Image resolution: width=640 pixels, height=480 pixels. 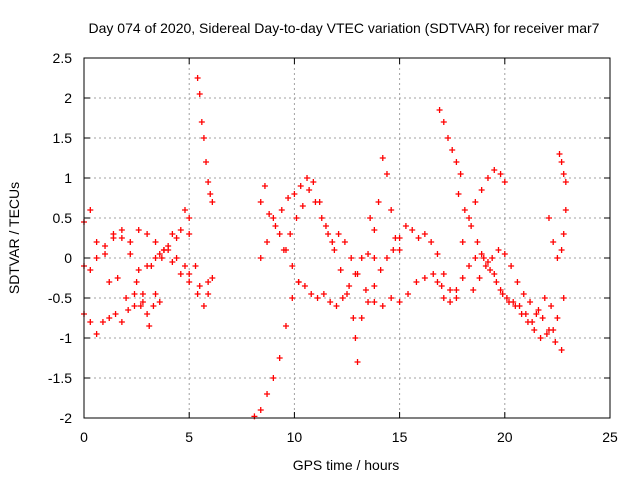 What do you see at coordinates (60, 238) in the screenshot?
I see `y-tick-labels: -2 -1.5 -1 -0.5 0 0.5 1 1.5 2 2.5` at bounding box center [60, 238].